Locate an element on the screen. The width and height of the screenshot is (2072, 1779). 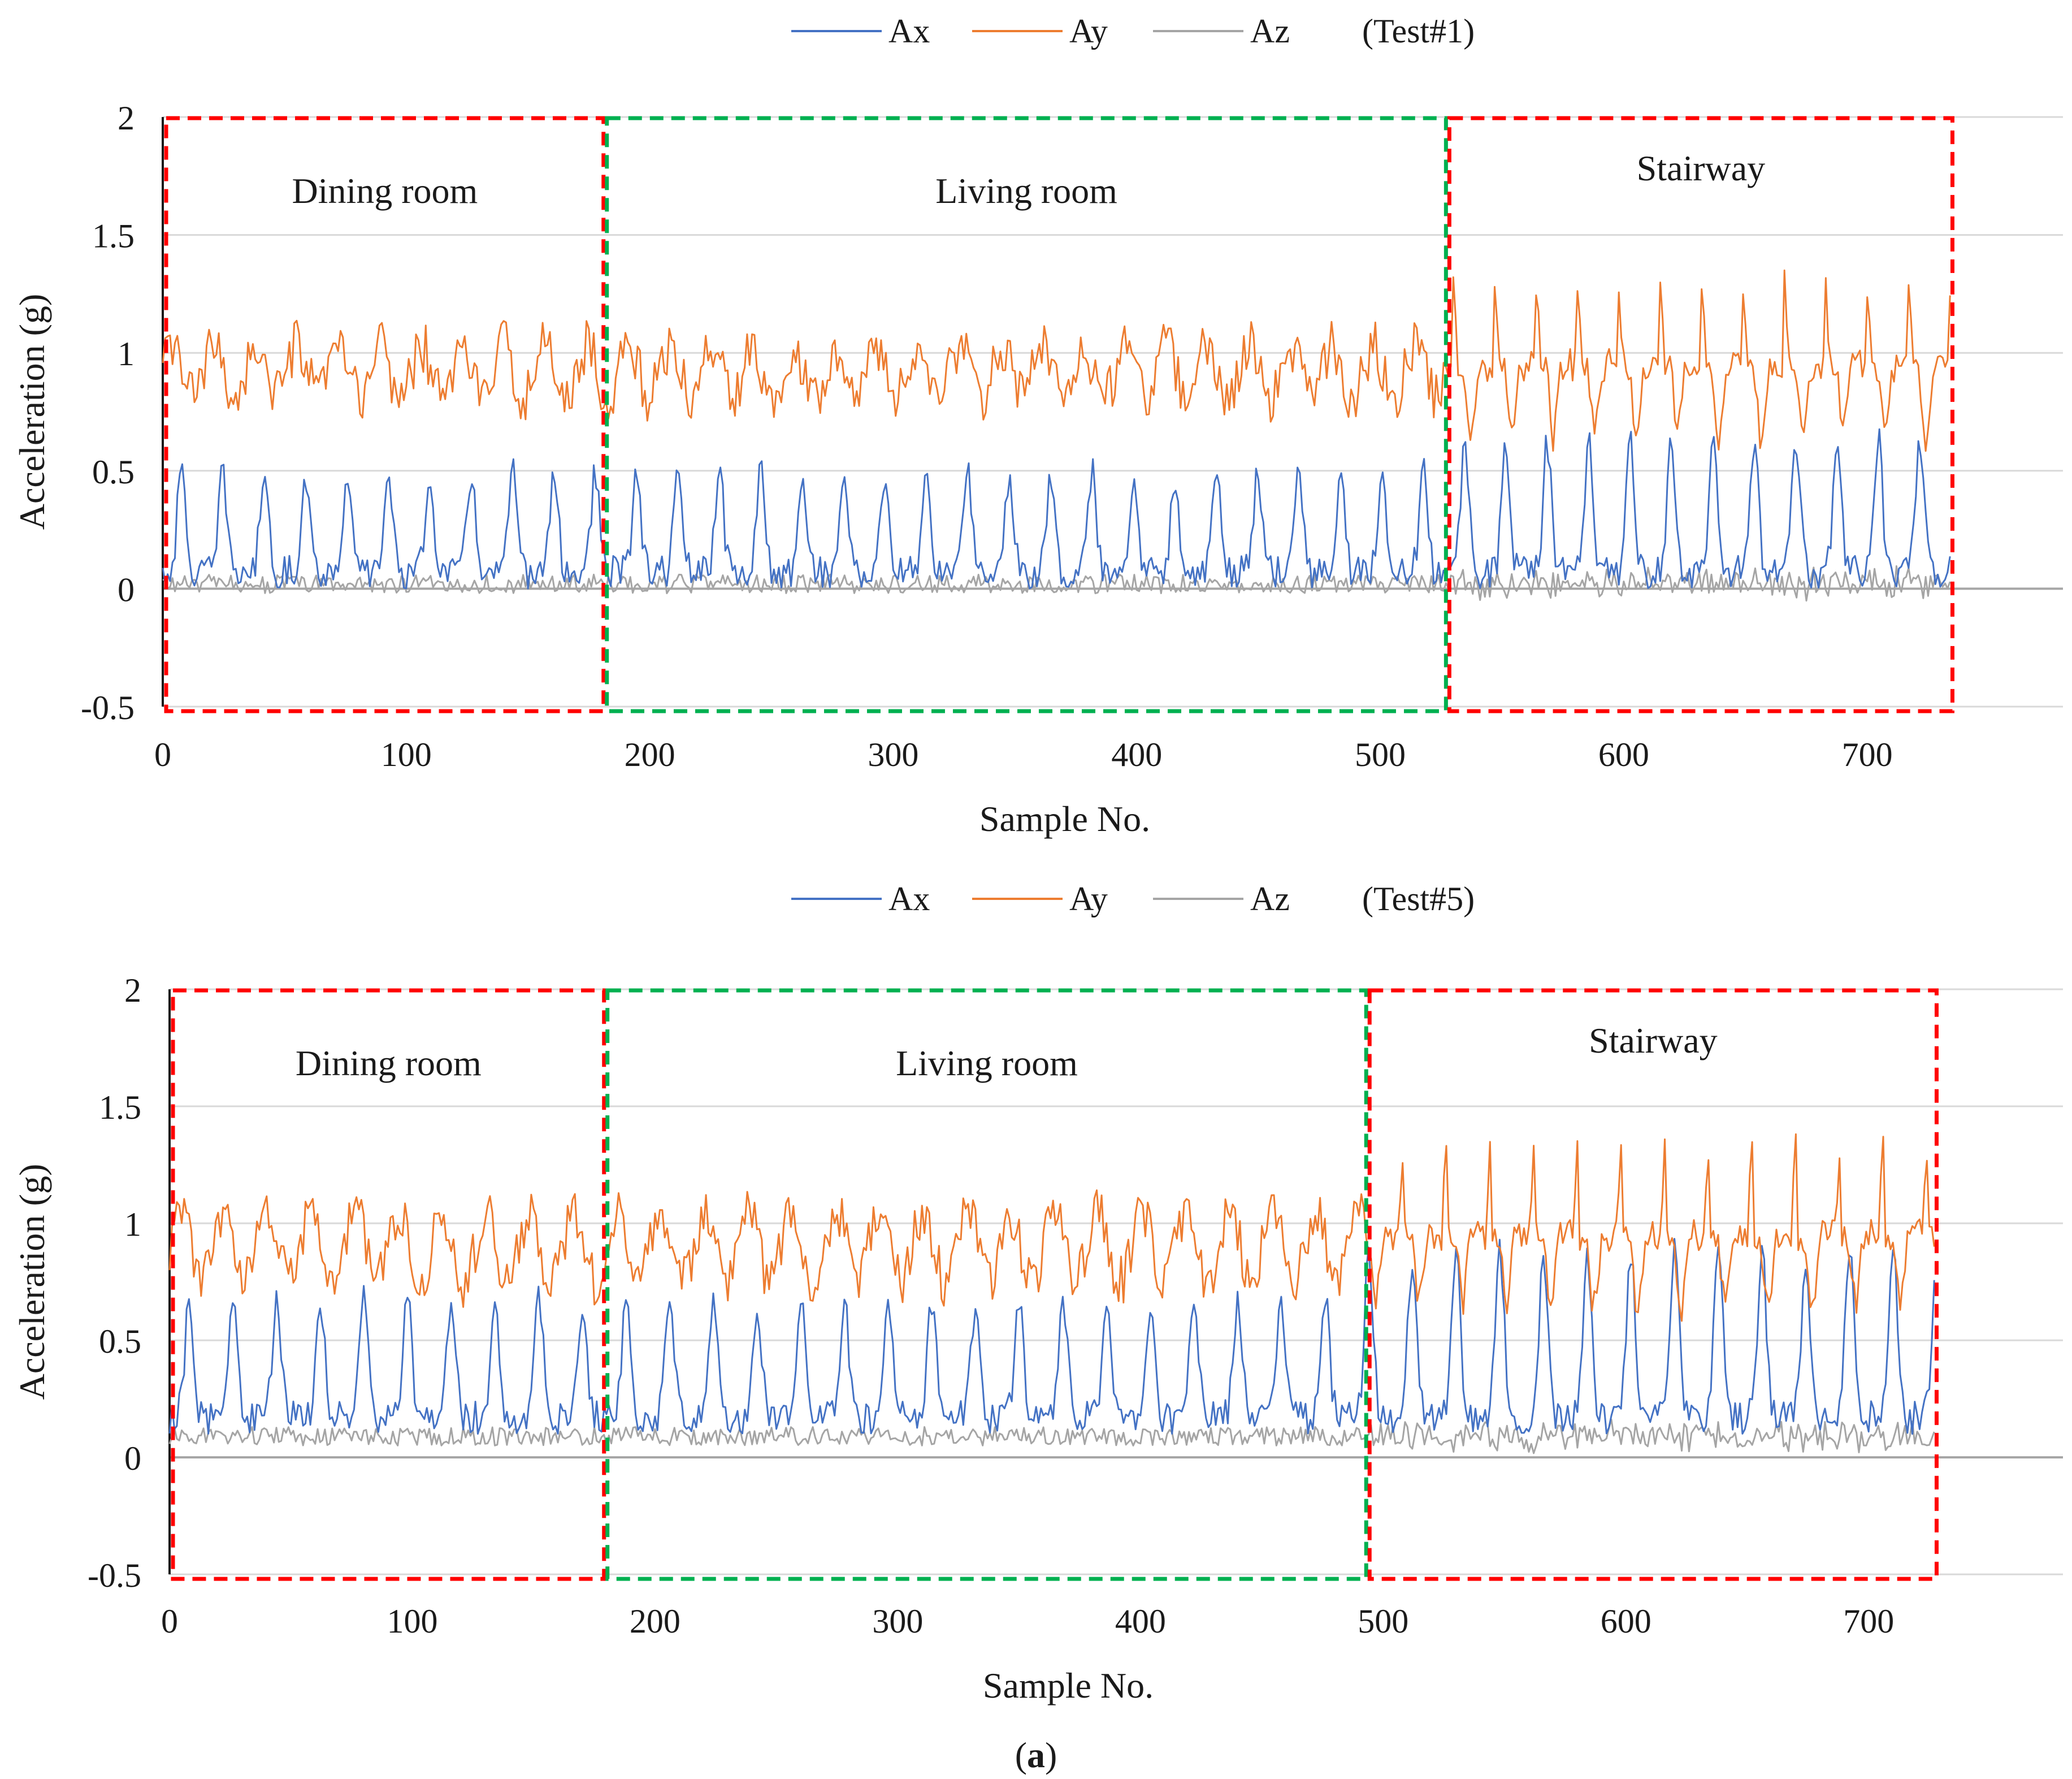
legend: Ax Ay Az (Test#5) is located at coordinates (1133, 899).